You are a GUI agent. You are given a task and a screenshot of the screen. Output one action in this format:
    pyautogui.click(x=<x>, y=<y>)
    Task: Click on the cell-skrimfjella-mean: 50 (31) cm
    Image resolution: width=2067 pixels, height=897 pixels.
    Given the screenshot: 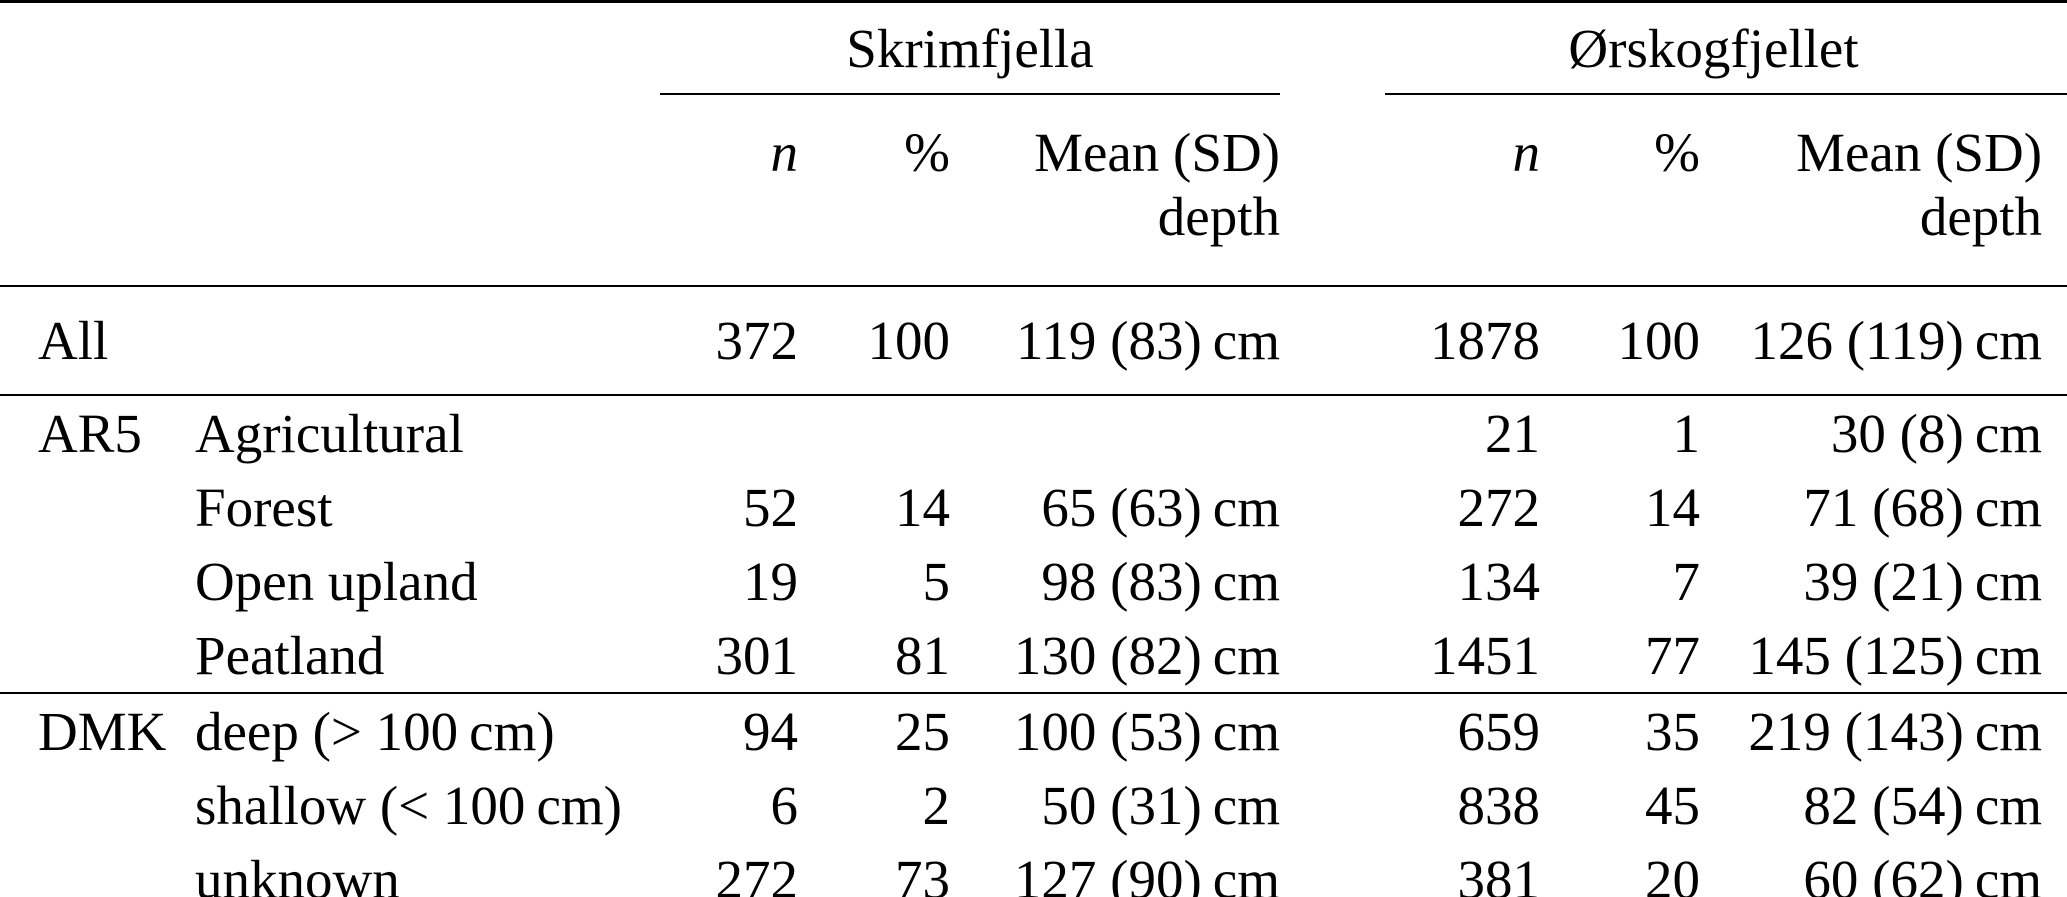 What is the action you would take?
    pyautogui.click(x=1160, y=805)
    